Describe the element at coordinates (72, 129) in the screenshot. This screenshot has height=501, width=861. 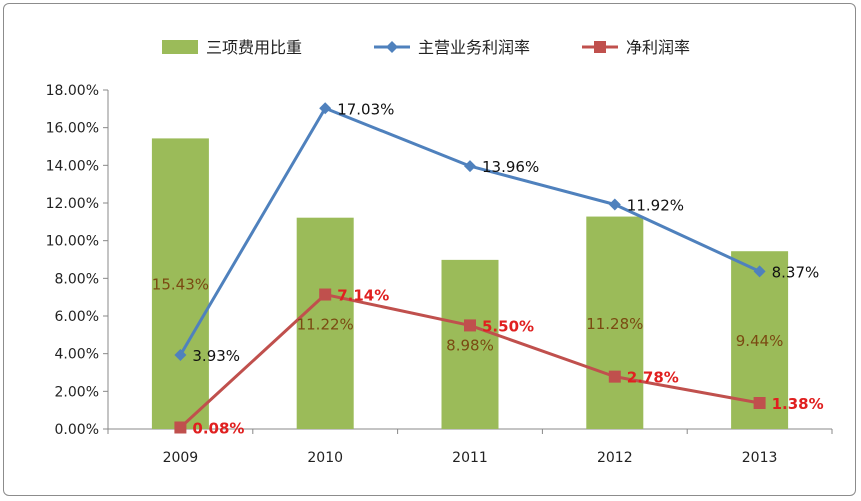
I see `y-tick-label: 16.00%` at that location.